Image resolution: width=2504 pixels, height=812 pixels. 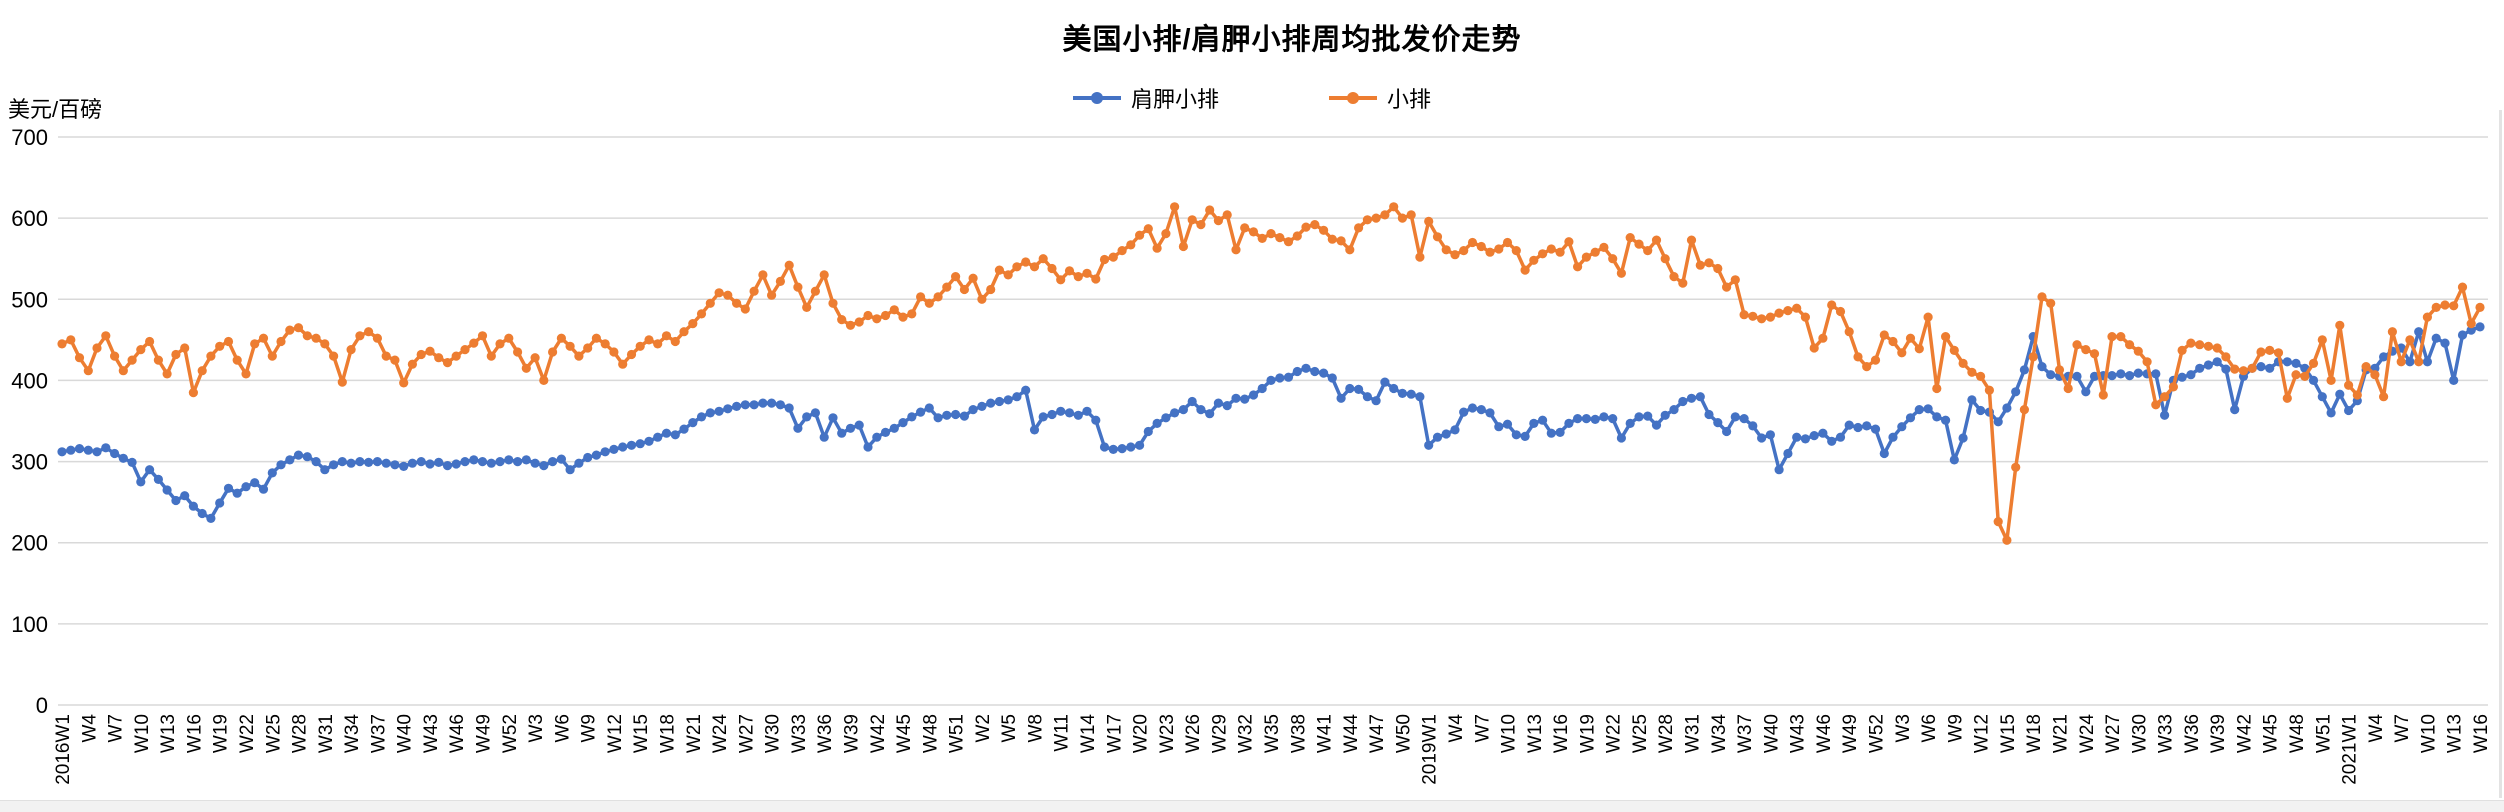 I want to click on line-dot-marker-icon, so click(x=1096, y=98).